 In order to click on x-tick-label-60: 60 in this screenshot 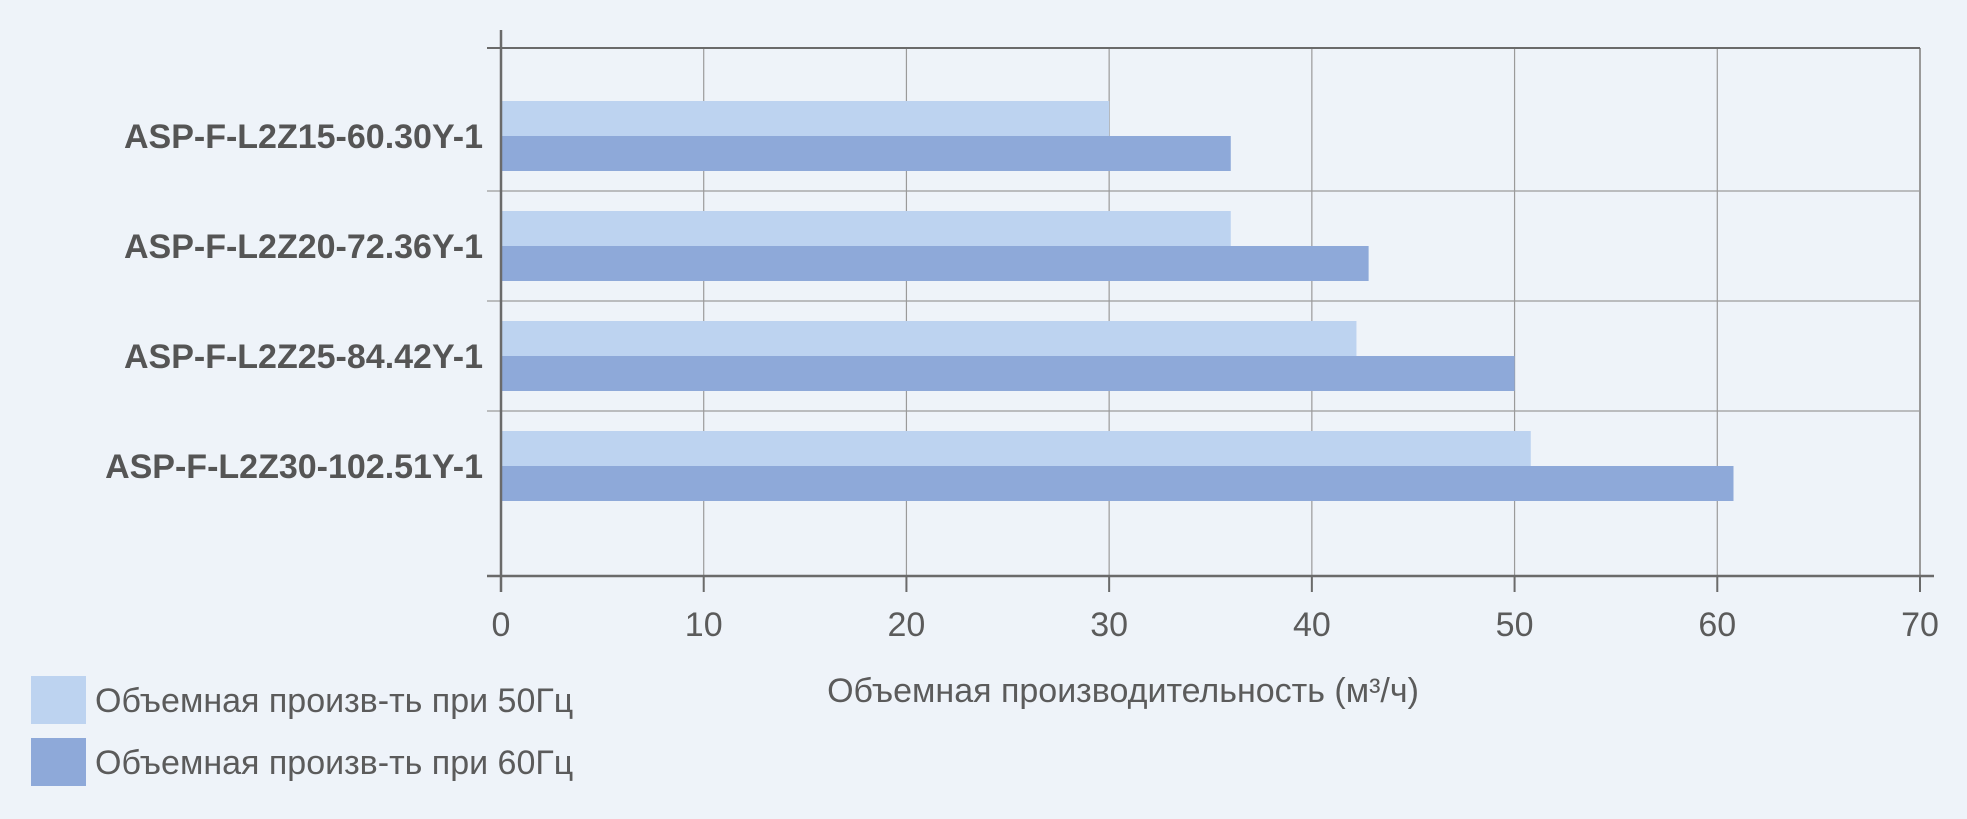, I will do `click(1717, 625)`.